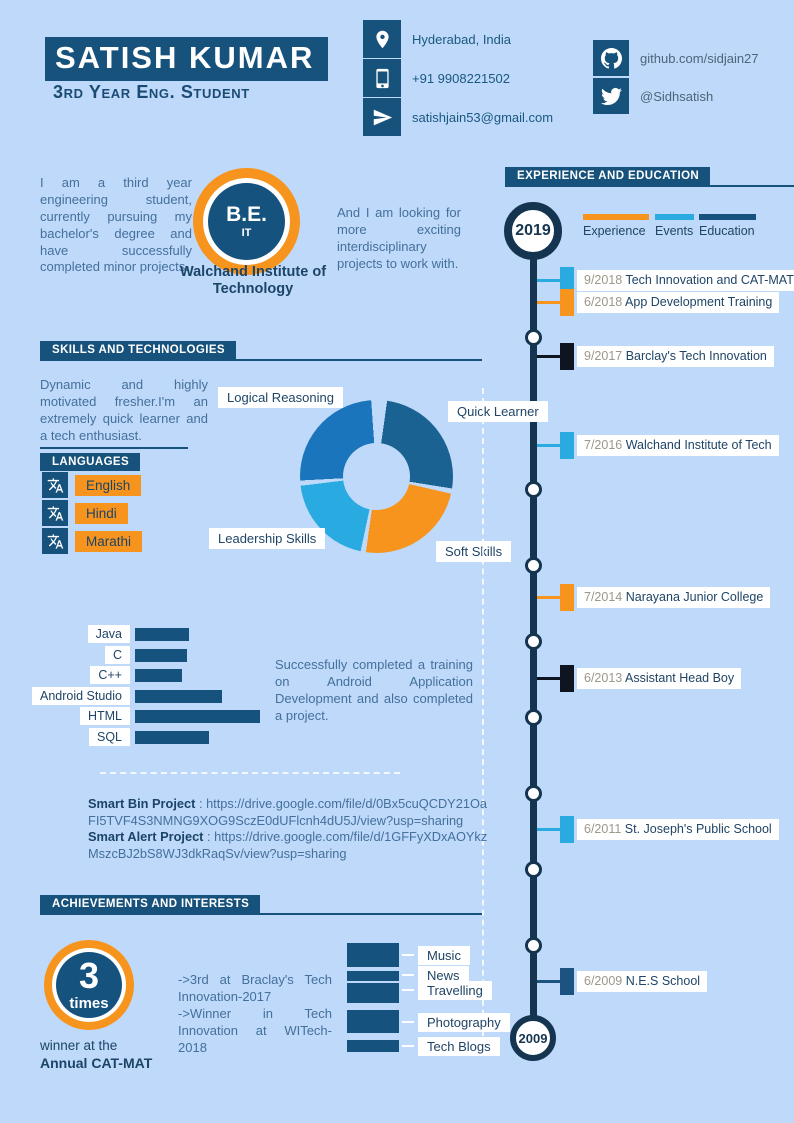 The width and height of the screenshot is (794, 1123). Describe the element at coordinates (443, 975) in the screenshot. I see `interest-label-news: News` at that location.